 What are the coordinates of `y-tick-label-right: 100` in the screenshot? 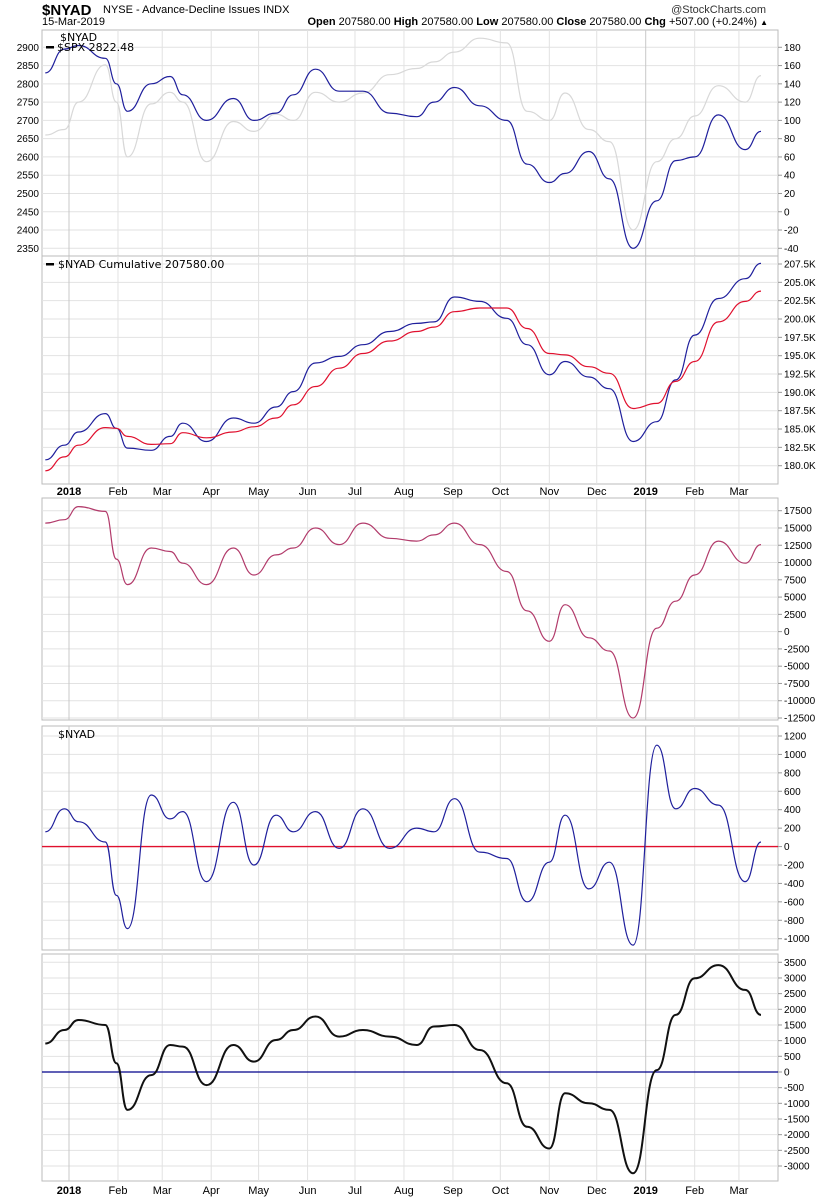 It's located at (792, 121).